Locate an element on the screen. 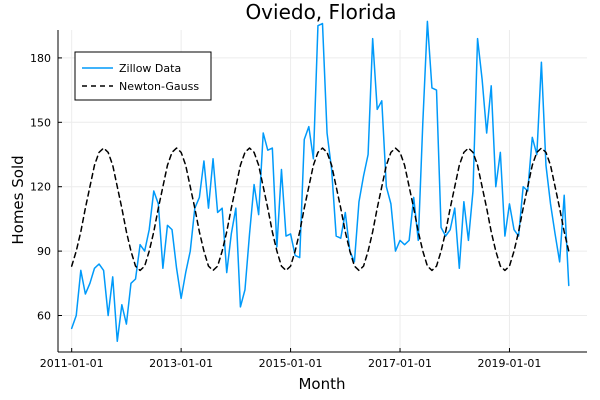 This screenshot has height=400, width=600. y-tick-label: 90 is located at coordinates (44, 251).